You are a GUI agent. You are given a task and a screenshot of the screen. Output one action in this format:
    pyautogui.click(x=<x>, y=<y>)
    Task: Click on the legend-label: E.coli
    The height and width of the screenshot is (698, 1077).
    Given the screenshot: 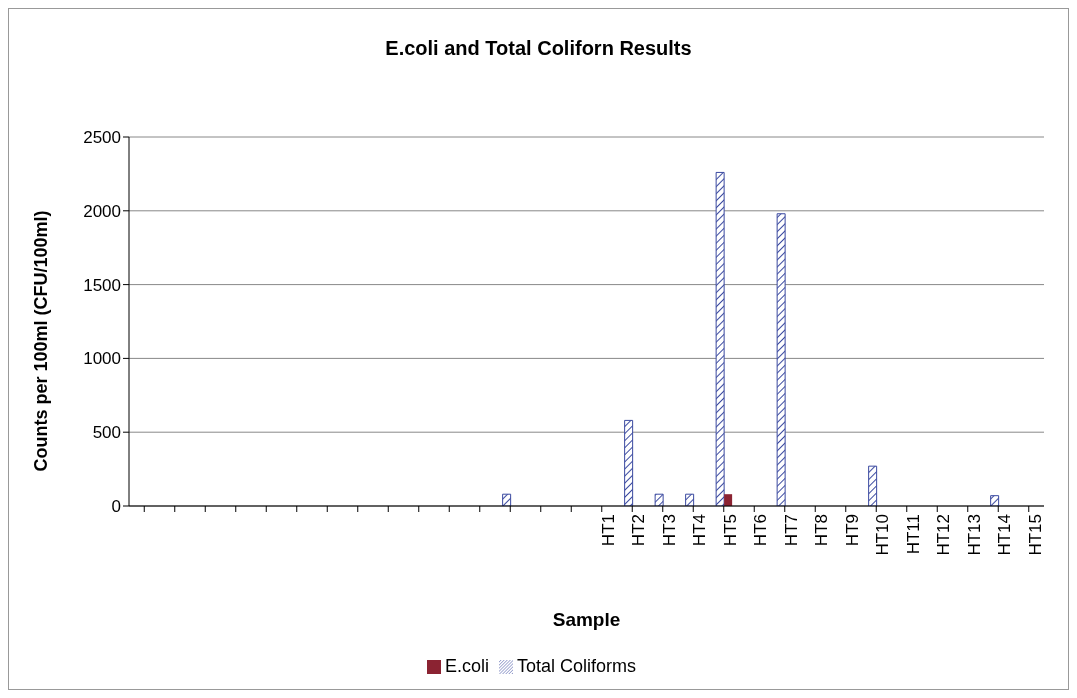 What is the action you would take?
    pyautogui.click(x=466, y=666)
    